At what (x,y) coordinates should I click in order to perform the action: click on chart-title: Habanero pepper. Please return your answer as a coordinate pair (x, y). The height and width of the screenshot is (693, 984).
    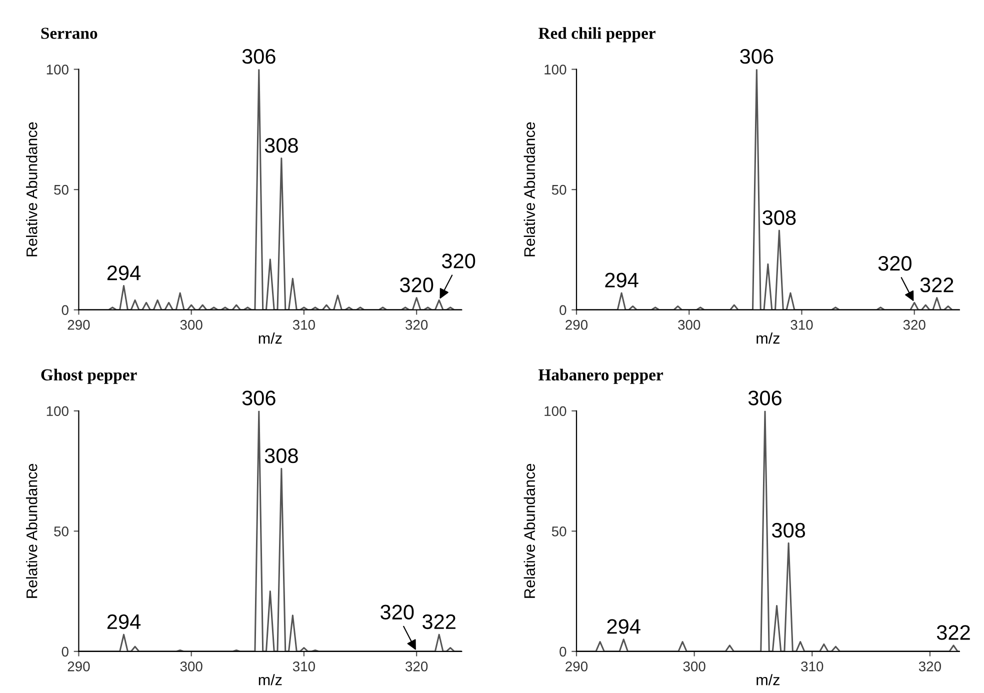
    Looking at the image, I should click on (601, 376).